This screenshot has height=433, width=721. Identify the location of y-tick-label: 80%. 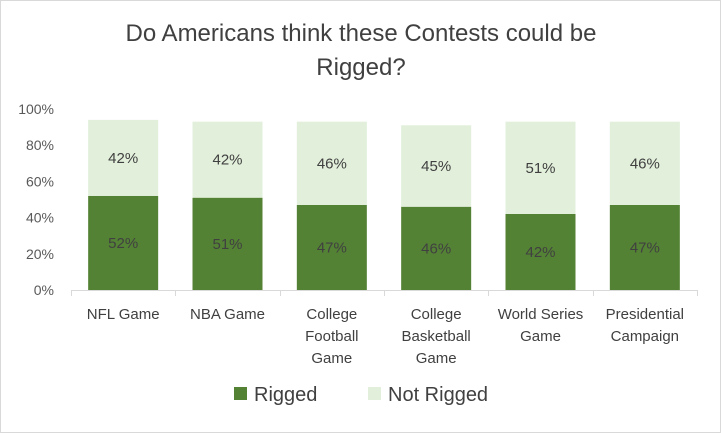
(40, 145).